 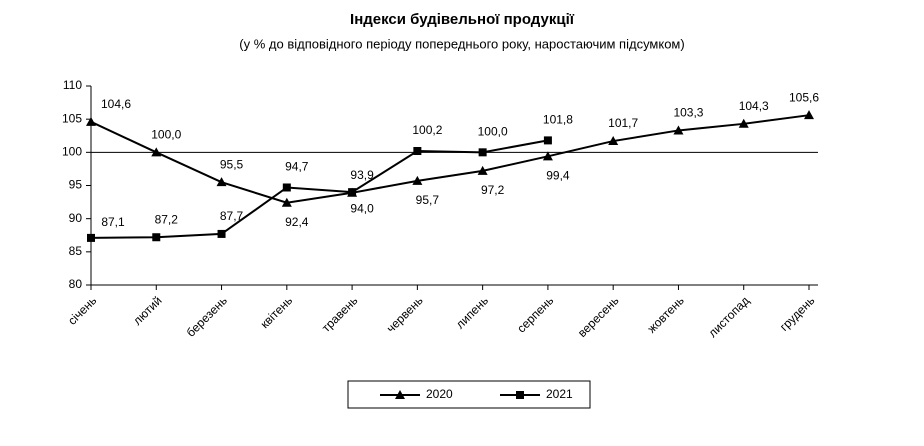 I want to click on data-label: 104,3, so click(x=754, y=106).